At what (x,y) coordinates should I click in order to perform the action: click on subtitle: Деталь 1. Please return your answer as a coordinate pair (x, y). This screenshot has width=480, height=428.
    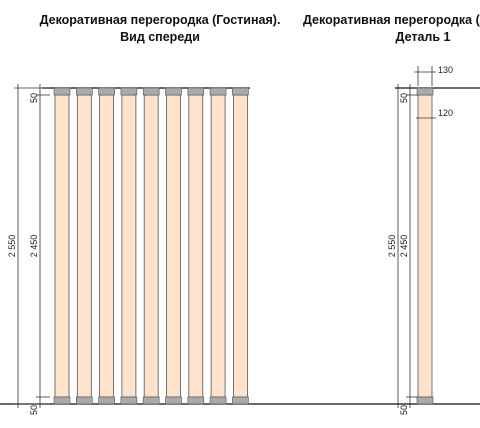
    Looking at the image, I should click on (423, 37).